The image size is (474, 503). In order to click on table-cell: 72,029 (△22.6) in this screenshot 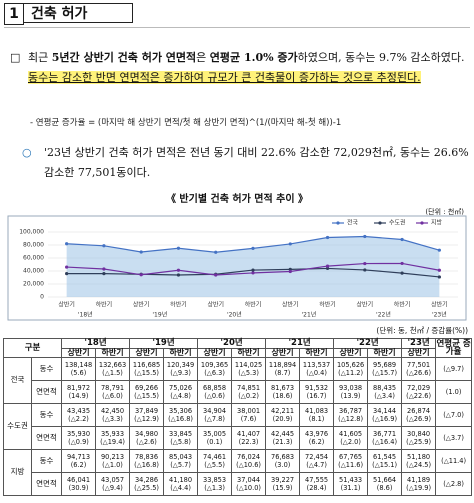, I will do `click(419, 392)`.